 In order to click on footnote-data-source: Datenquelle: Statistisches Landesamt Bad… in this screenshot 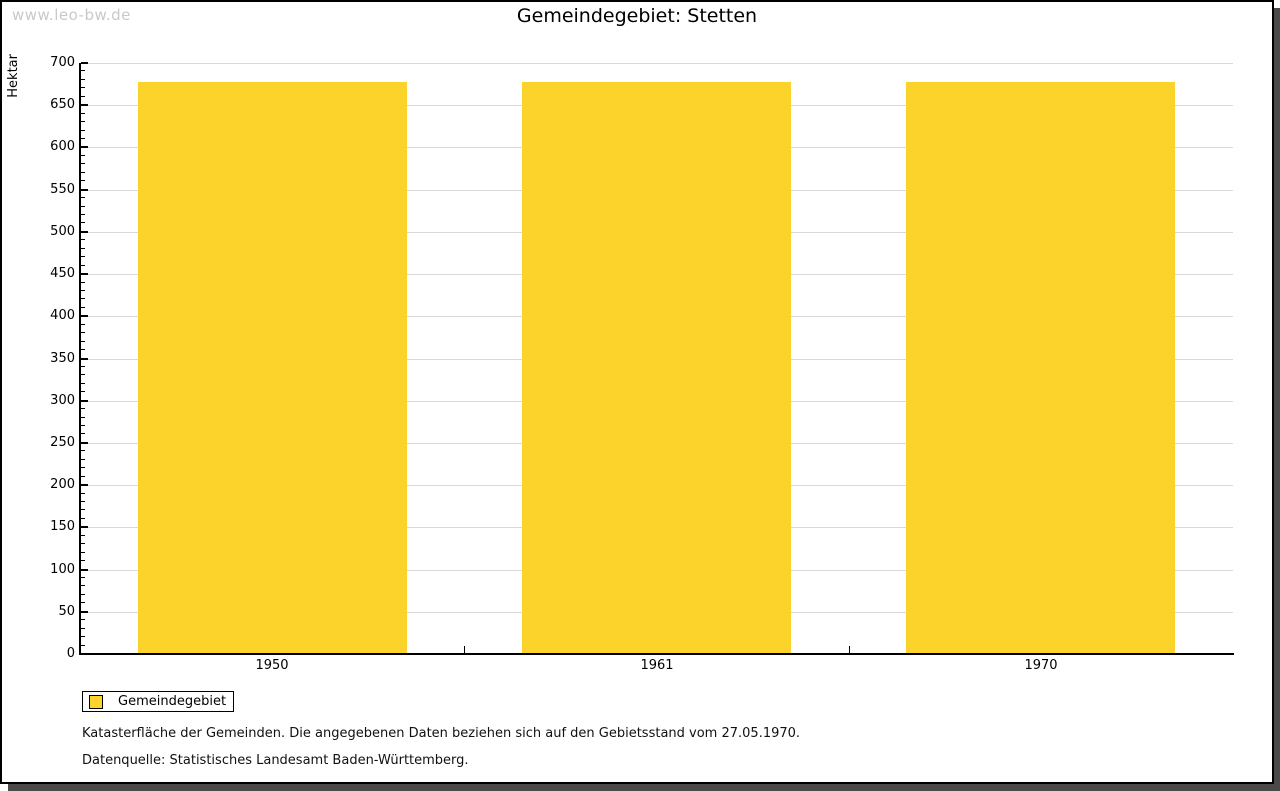, I will do `click(275, 760)`.